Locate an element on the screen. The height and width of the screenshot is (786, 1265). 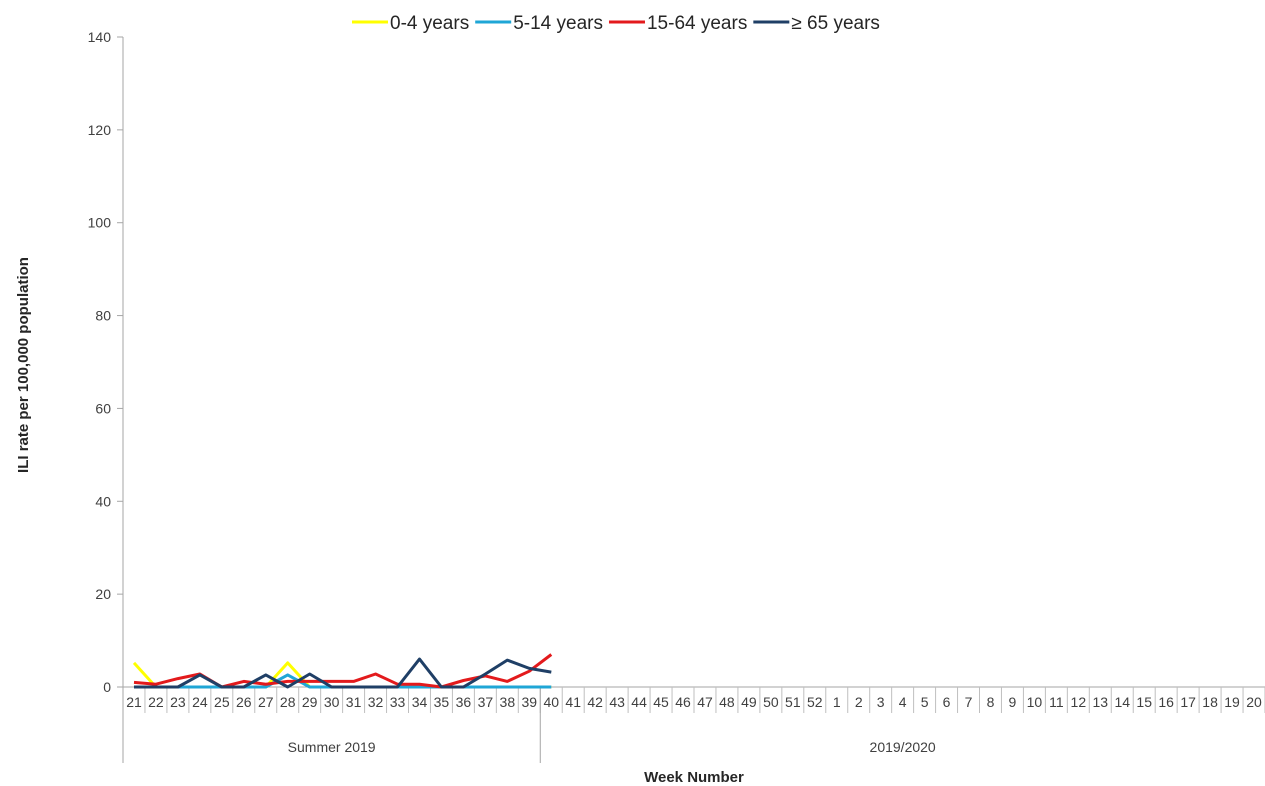
y-tick-label: 60 is located at coordinates (103, 408).